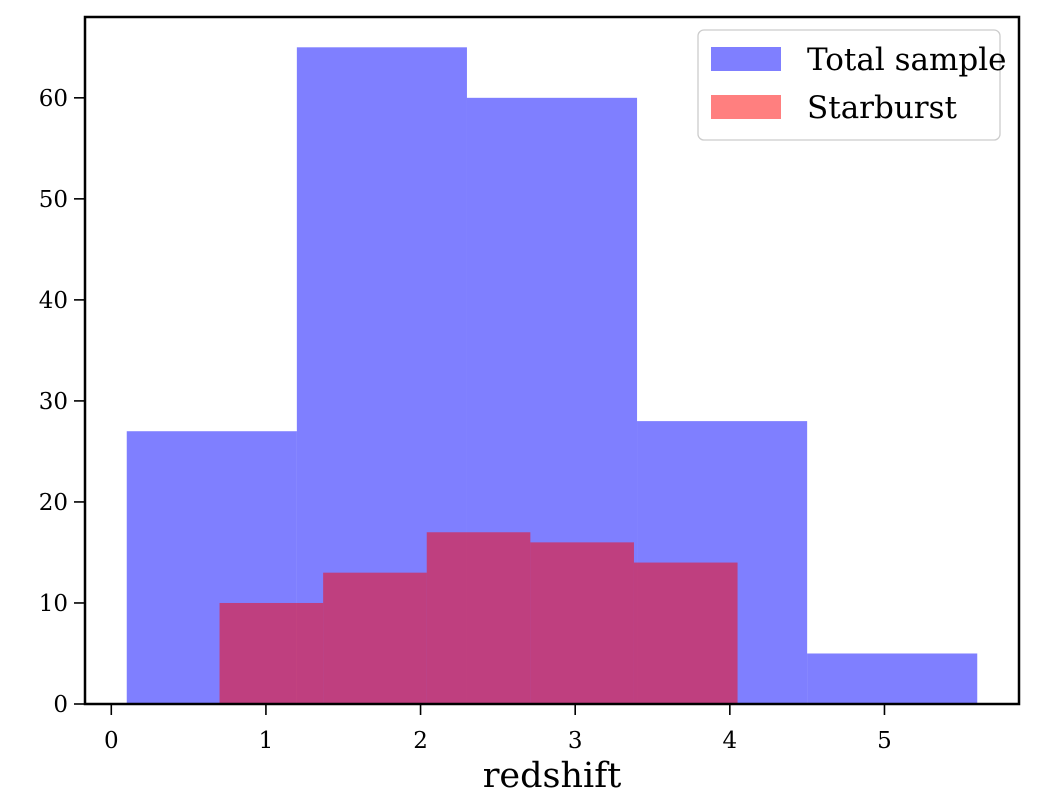 The height and width of the screenshot is (800, 1050). I want to click on y-tick-label-5: 50, so click(53, 200).